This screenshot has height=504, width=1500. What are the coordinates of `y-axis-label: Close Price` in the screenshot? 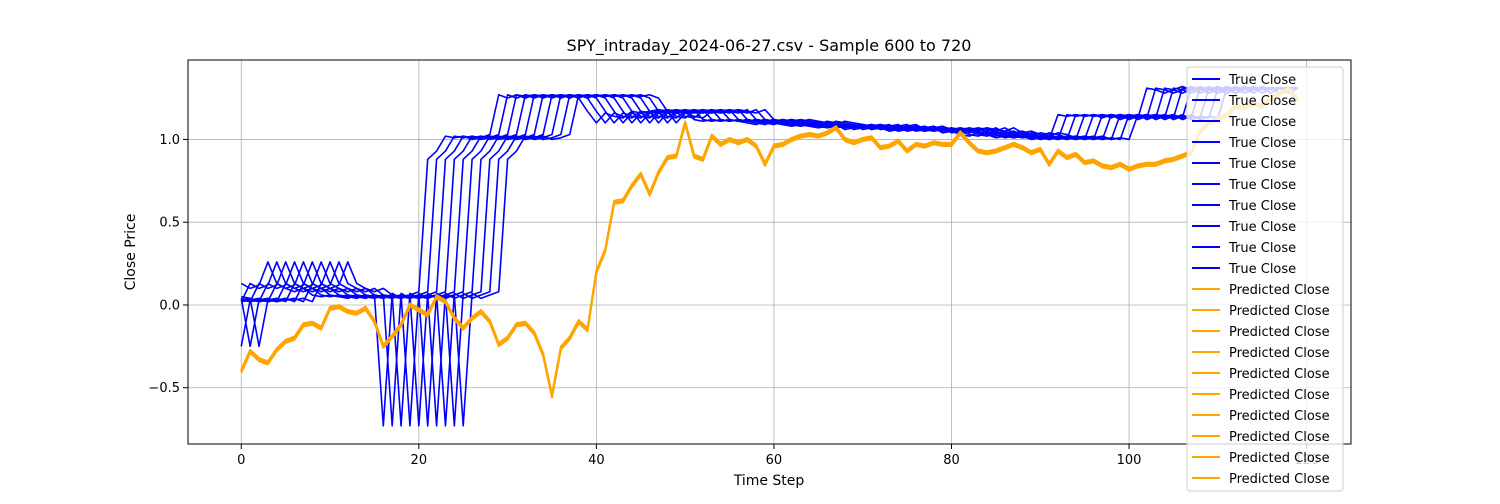 It's located at (131, 252).